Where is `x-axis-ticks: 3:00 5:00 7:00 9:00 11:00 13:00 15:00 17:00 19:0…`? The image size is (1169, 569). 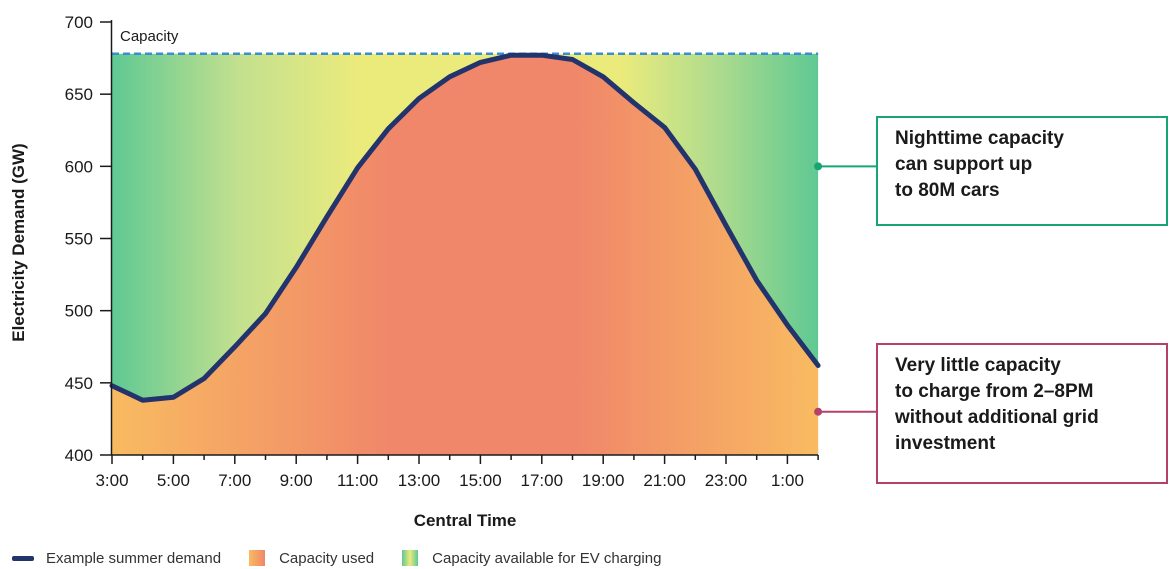
x-axis-ticks: 3:00 5:00 7:00 9:00 11:00 13:00 15:00 17:00 19:0… is located at coordinates (457, 472).